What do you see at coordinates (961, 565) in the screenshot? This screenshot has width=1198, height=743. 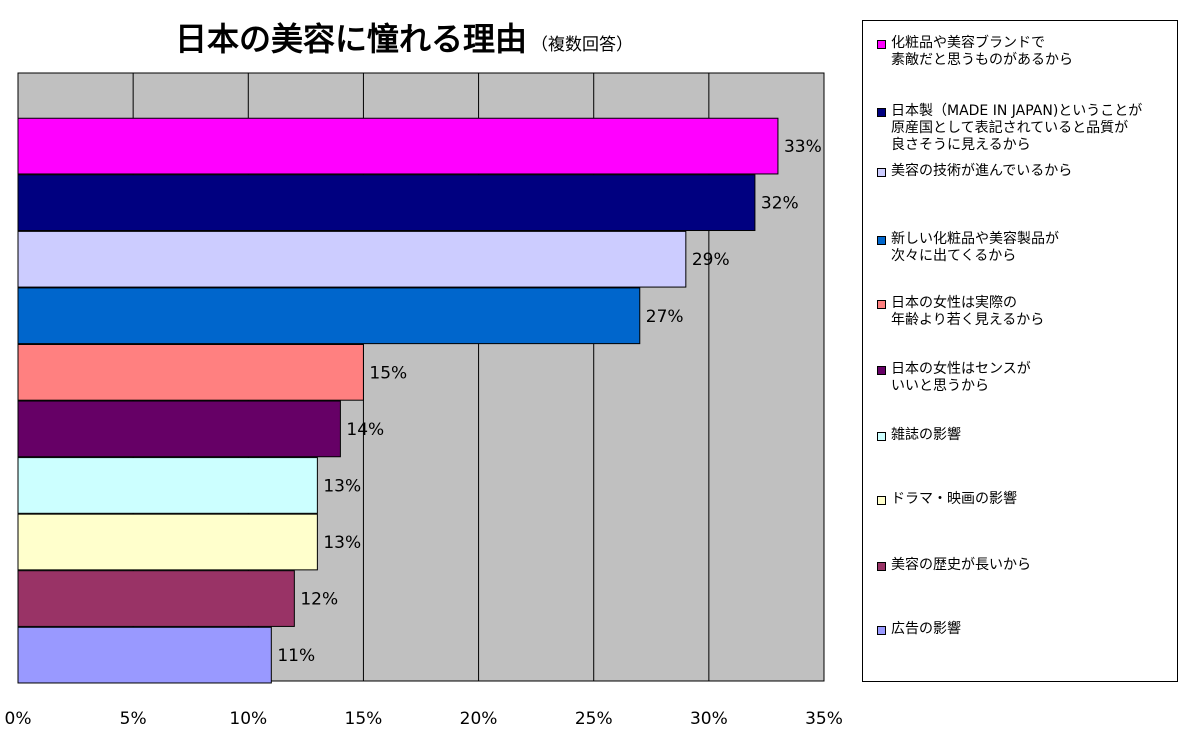 I see `legend-label: 美容の歴史が長いから` at bounding box center [961, 565].